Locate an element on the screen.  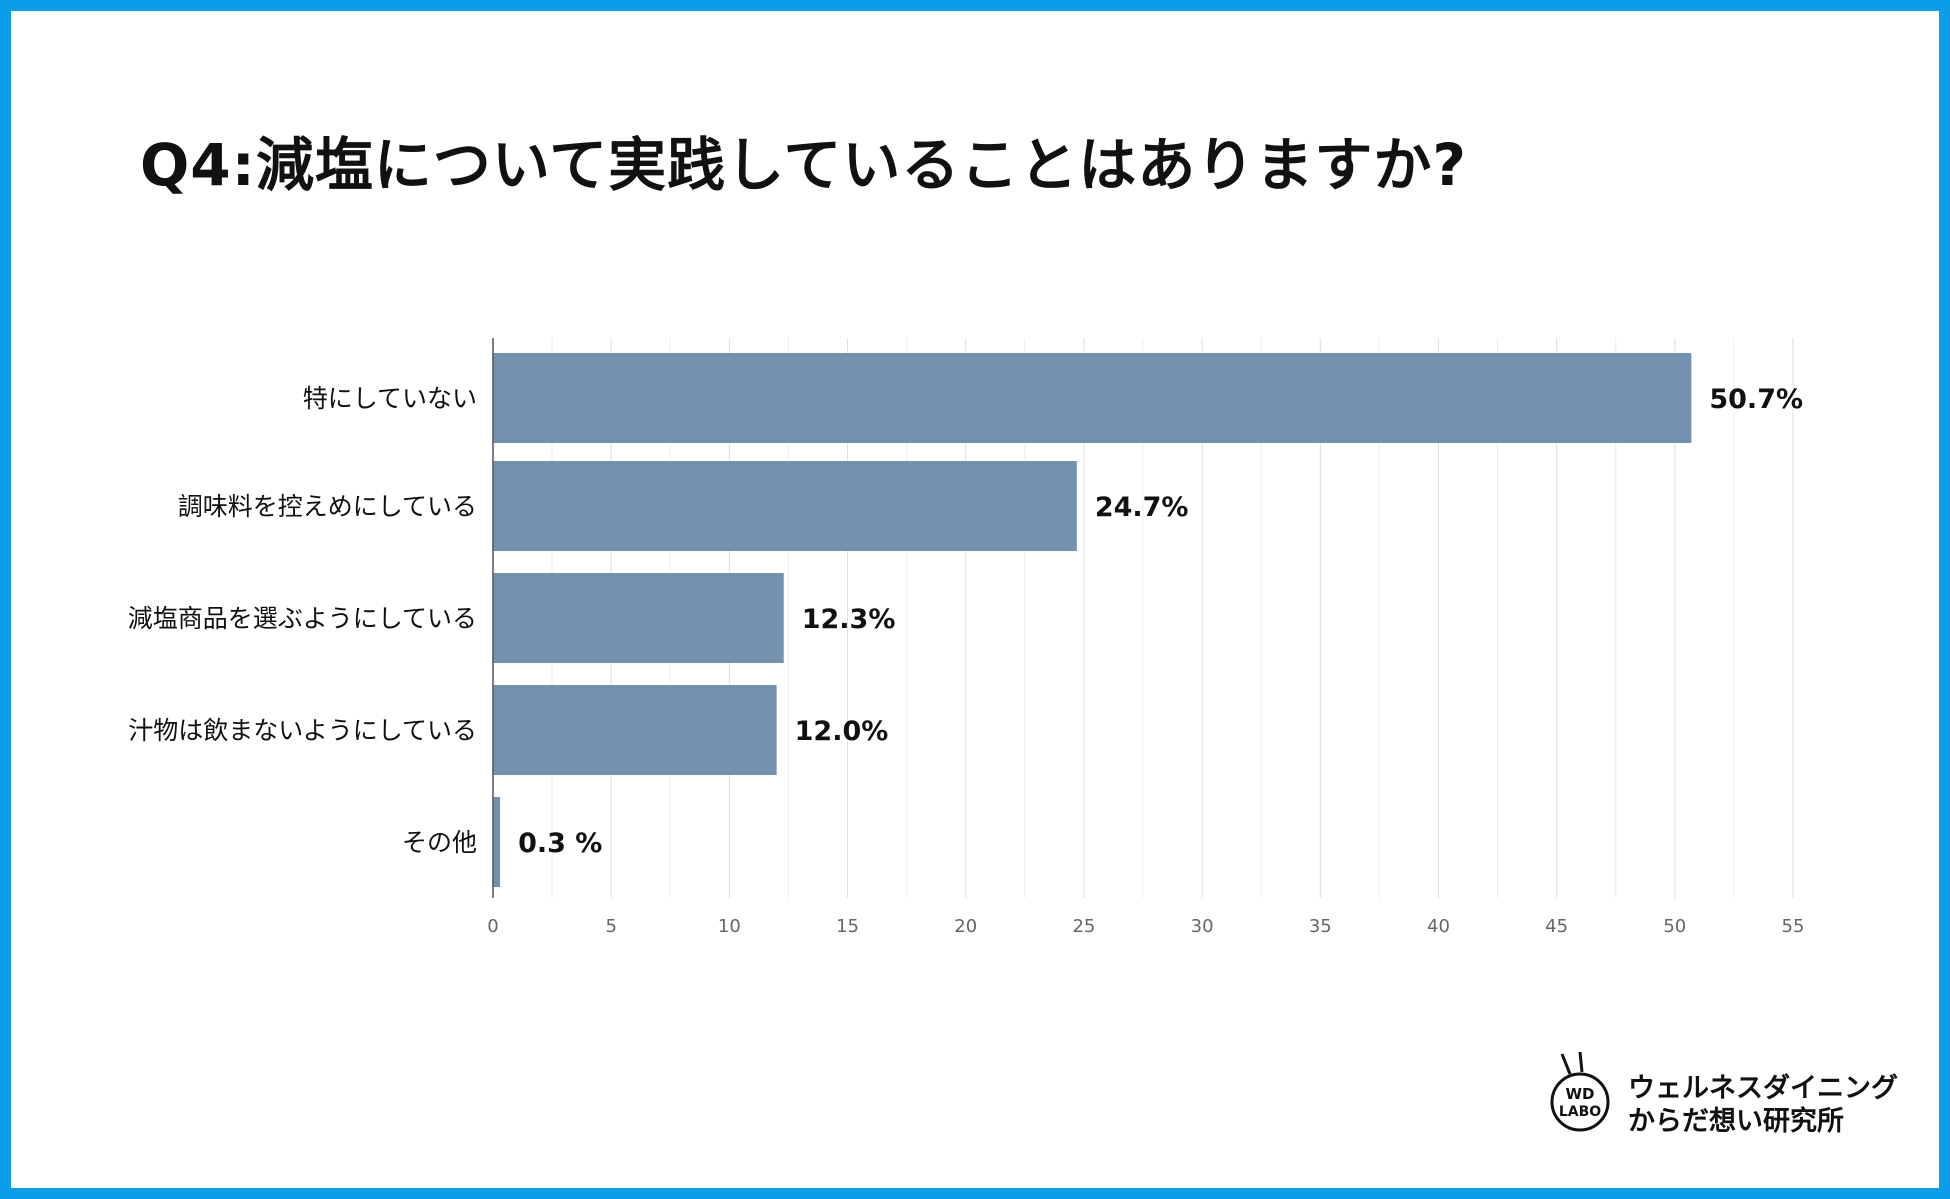
x-tick-label: 15 is located at coordinates (847, 926).